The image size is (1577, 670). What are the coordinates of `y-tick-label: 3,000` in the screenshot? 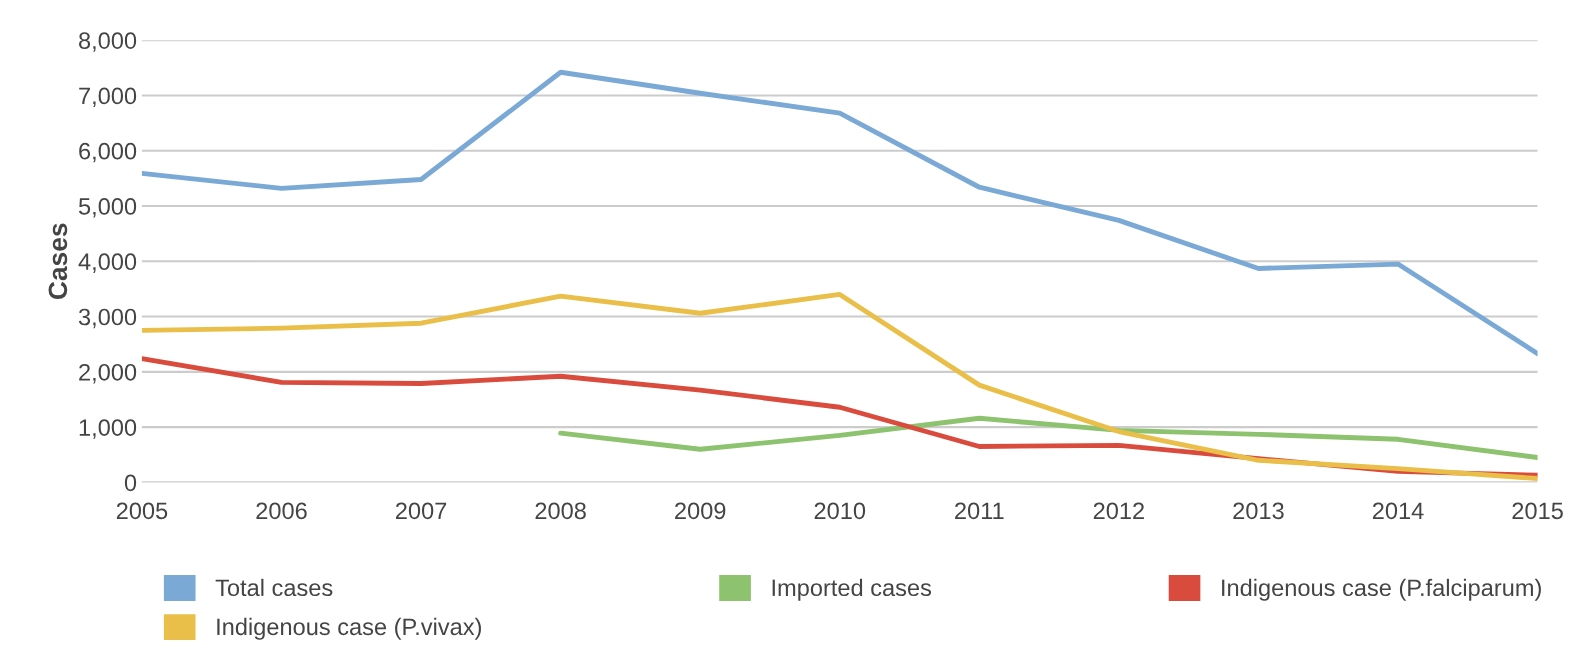 It's located at (107, 318).